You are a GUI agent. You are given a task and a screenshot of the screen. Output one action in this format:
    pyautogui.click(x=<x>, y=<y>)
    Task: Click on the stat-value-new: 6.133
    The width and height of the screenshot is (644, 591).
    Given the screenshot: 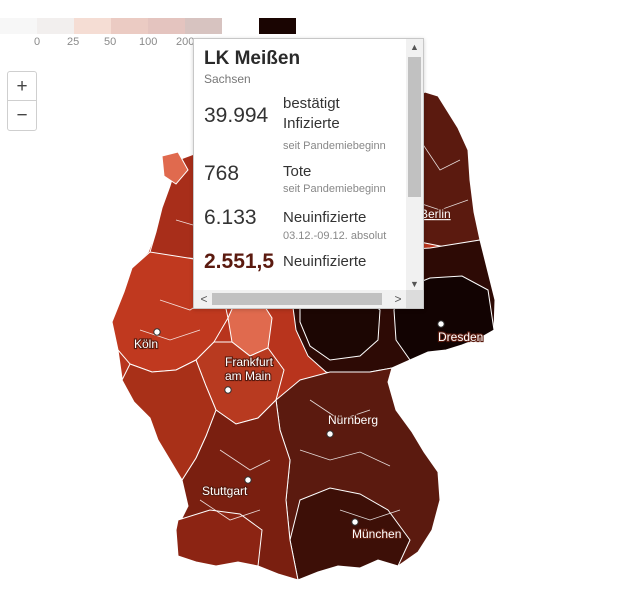 What is the action you would take?
    pyautogui.click(x=230, y=217)
    